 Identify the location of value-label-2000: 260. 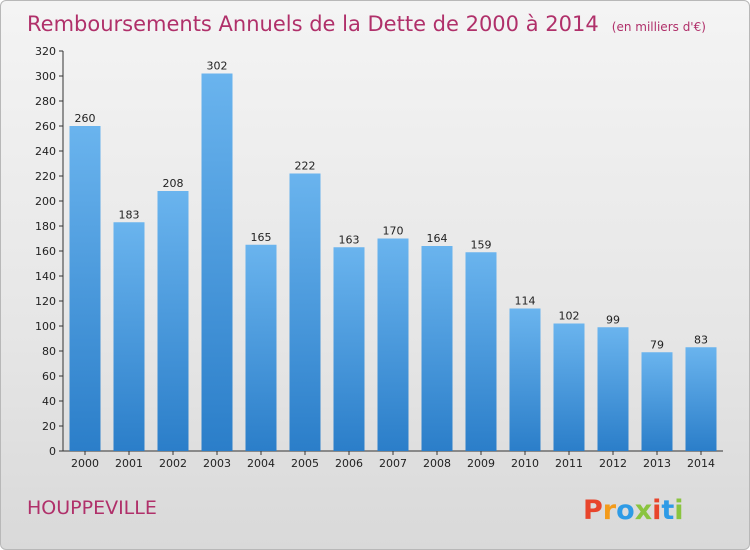
(85, 118).